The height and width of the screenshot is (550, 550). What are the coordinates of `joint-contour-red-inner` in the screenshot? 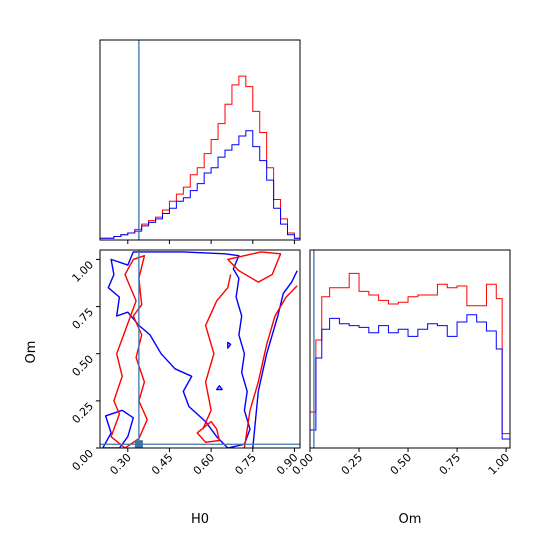 It's located at (217, 352).